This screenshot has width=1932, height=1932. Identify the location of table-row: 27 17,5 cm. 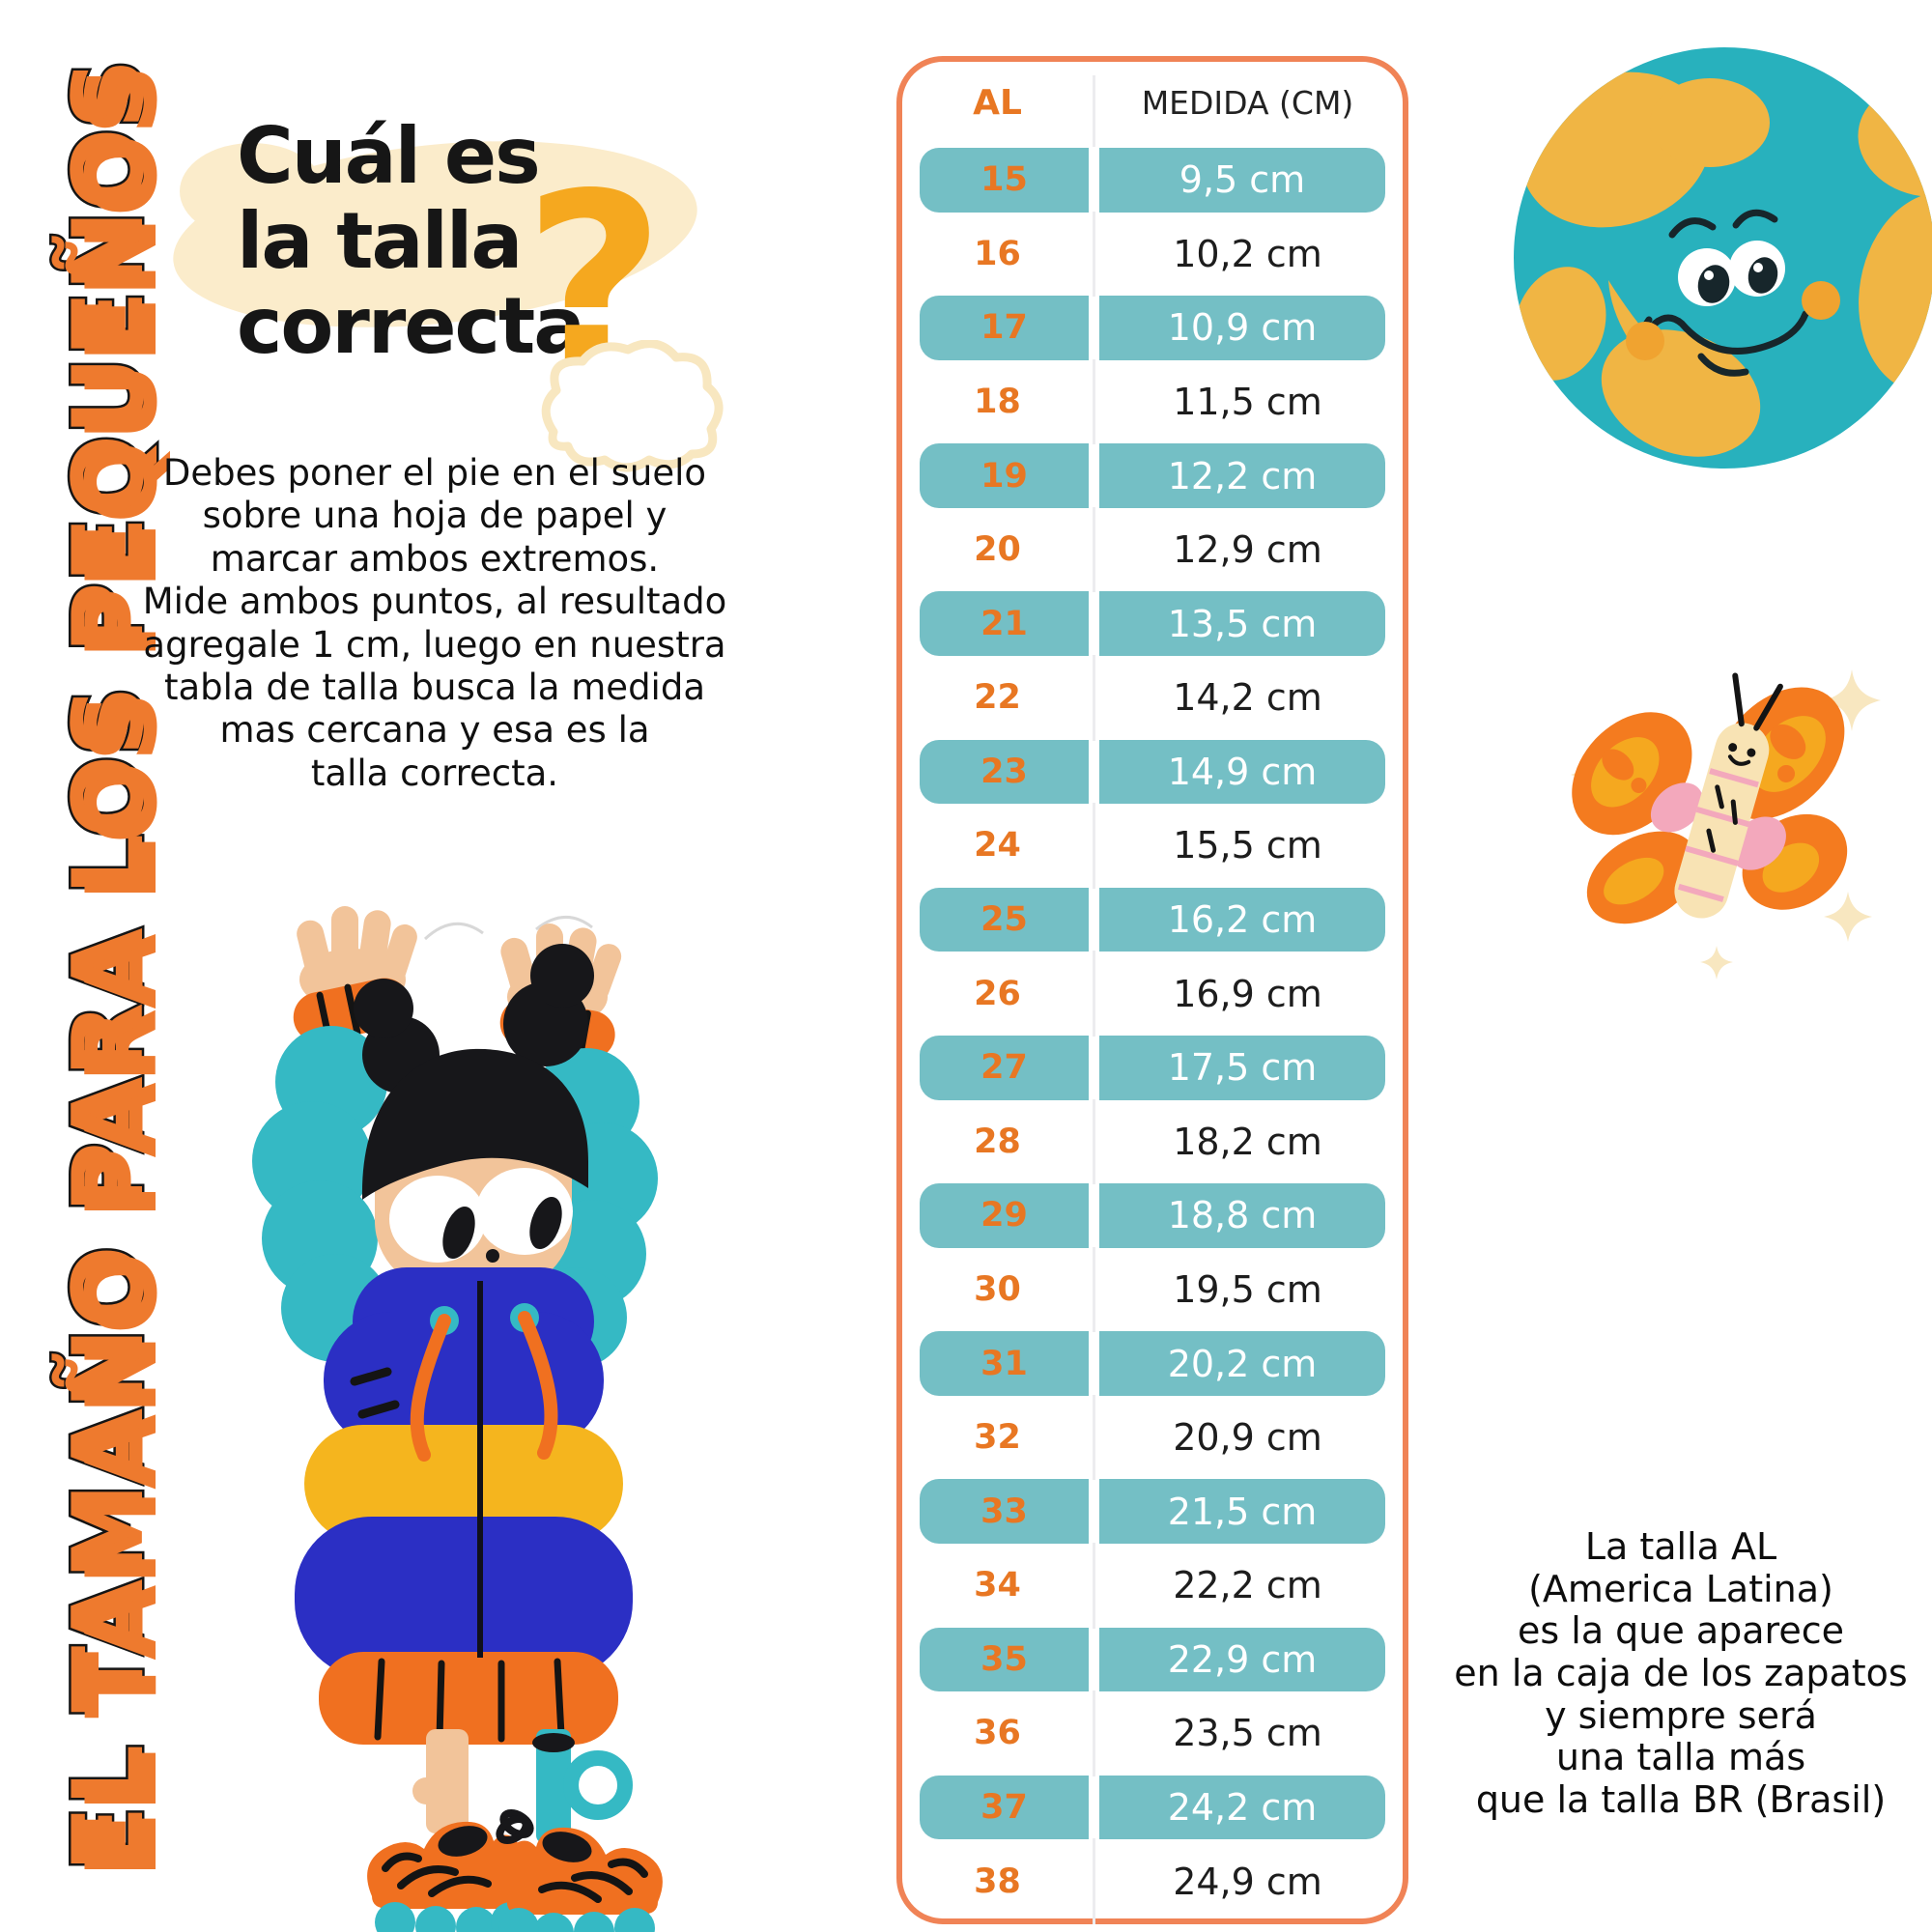
(1152, 1068).